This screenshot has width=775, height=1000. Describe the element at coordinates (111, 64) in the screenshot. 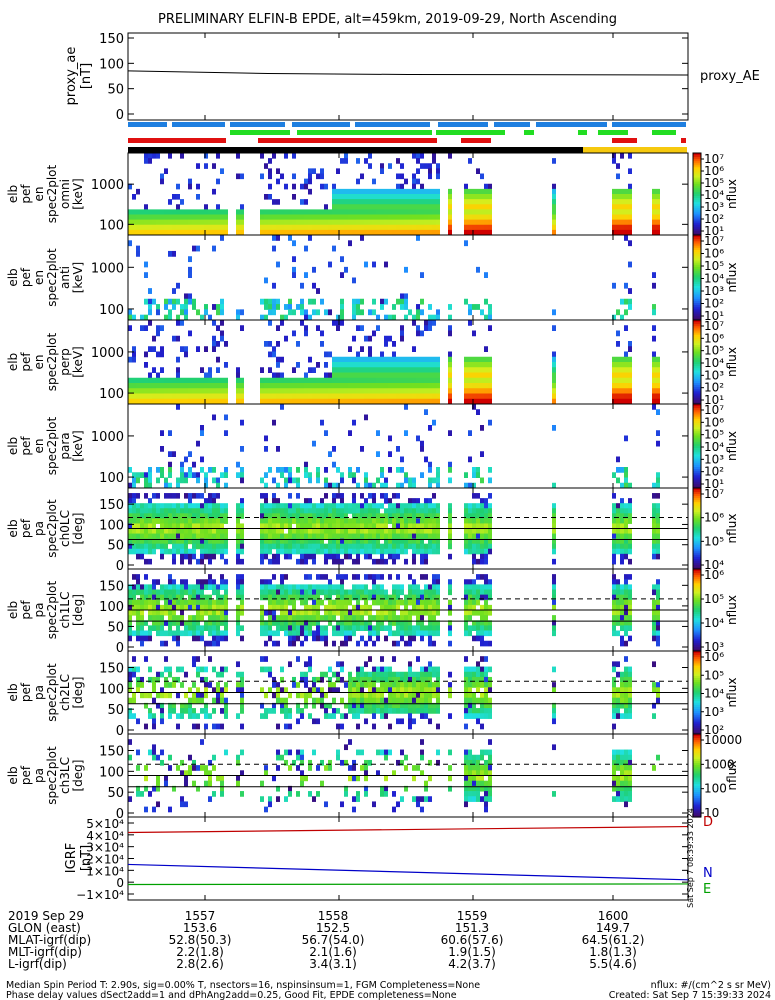

I see `proxy-ae-tick-label: 100` at that location.